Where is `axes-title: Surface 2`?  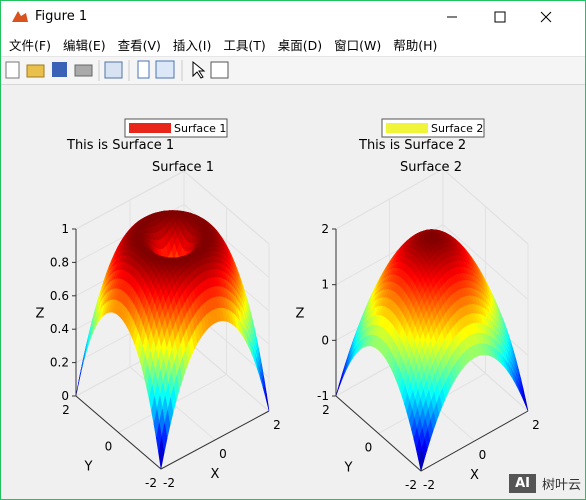
axes-title: Surface 2 is located at coordinates (431, 167).